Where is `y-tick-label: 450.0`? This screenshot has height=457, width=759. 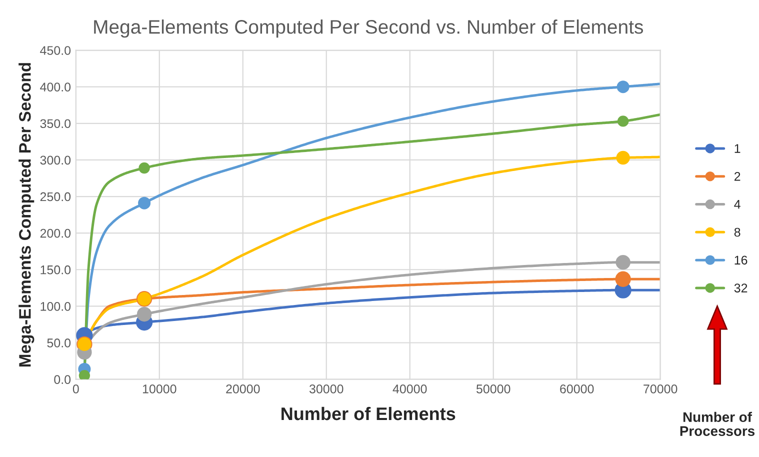
y-tick-label: 450.0 is located at coordinates (55, 50).